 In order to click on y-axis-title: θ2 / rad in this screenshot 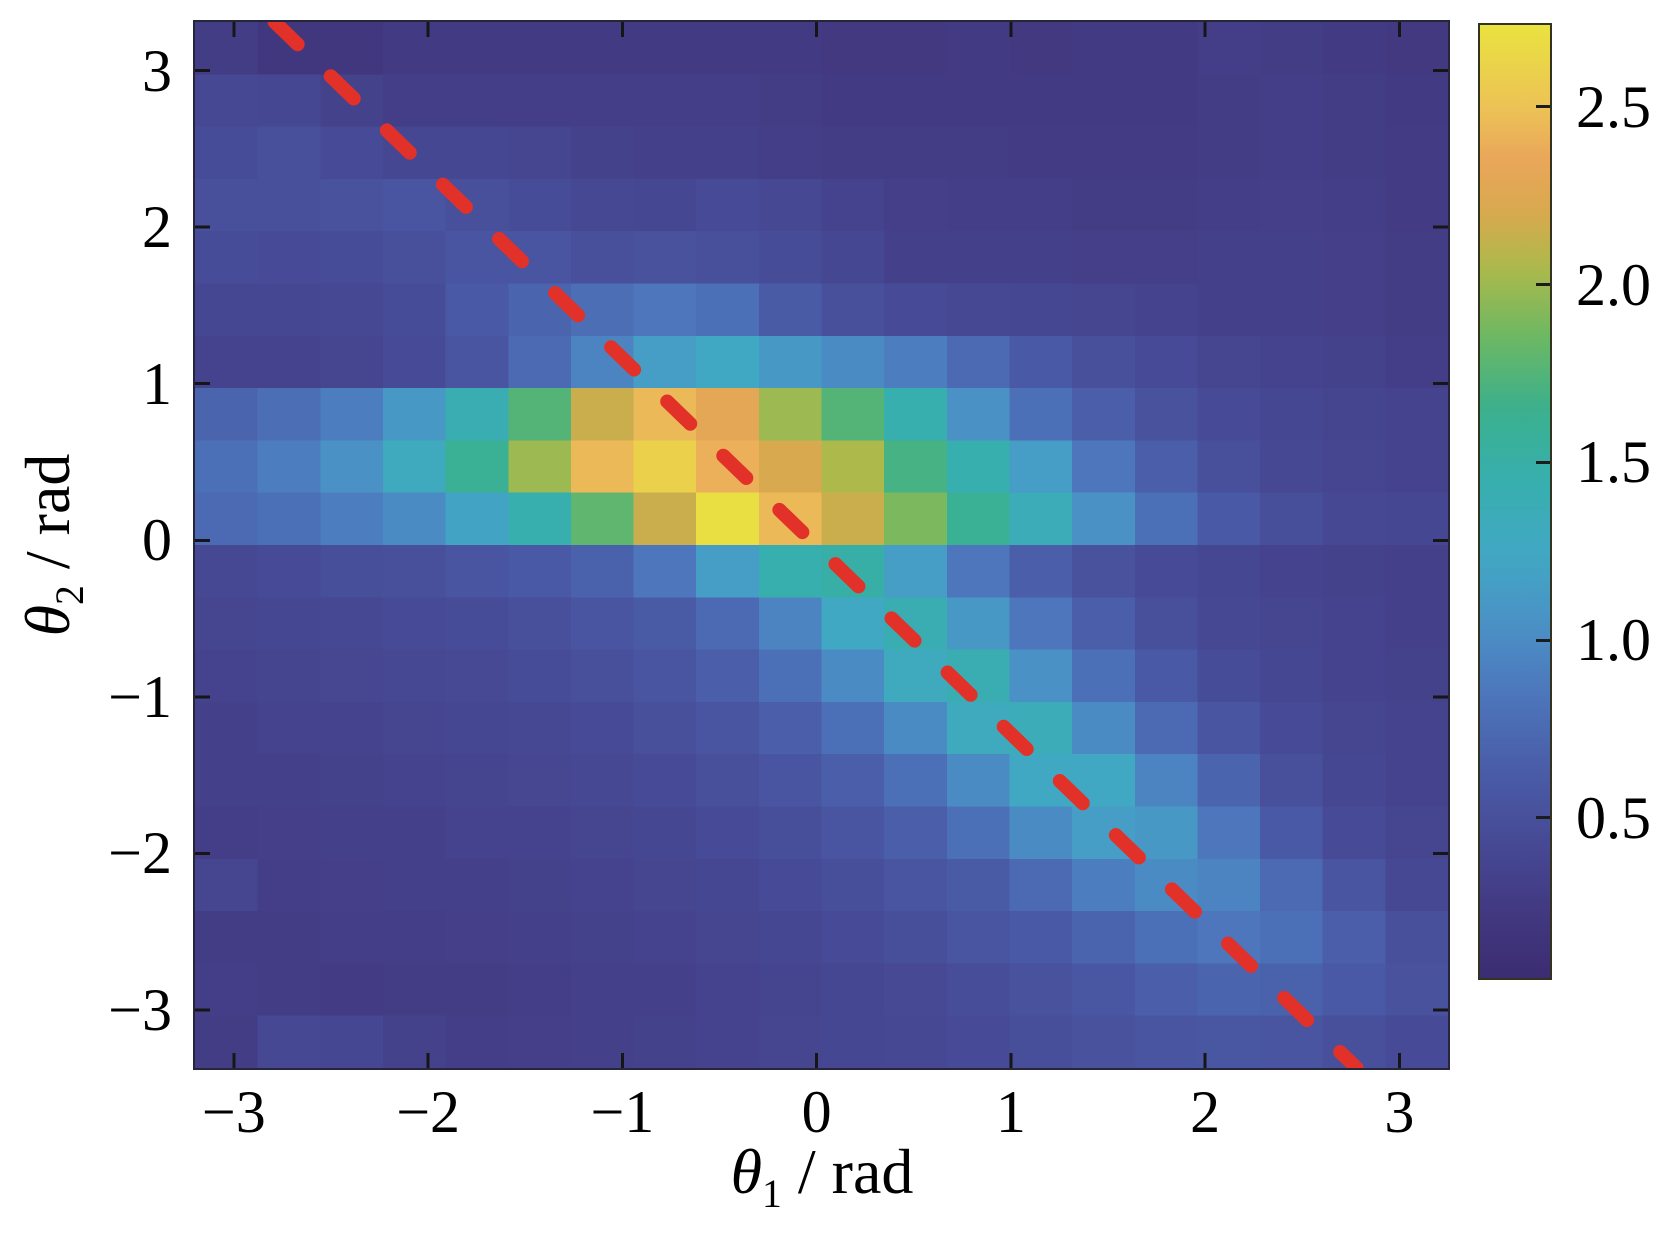, I will do `click(52, 545)`.